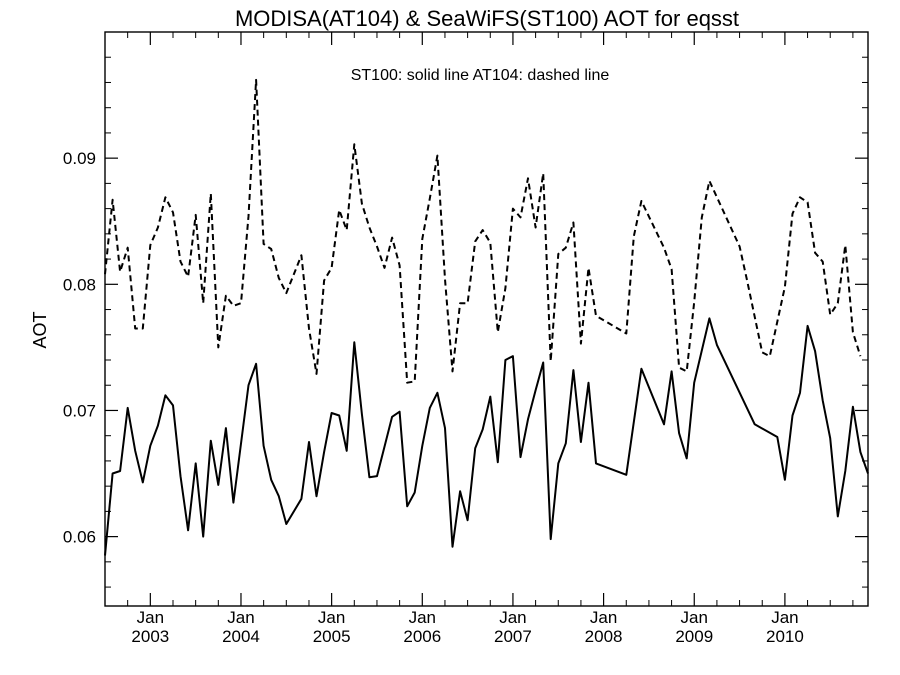 The width and height of the screenshot is (900, 675). I want to click on y-tick-label: 0.06, so click(79, 537).